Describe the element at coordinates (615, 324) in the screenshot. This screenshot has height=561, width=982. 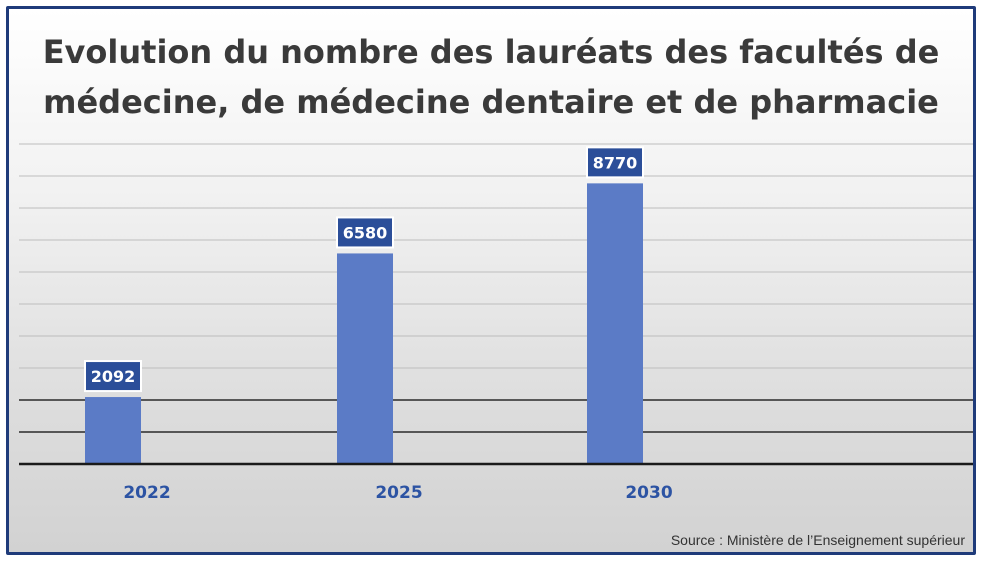
I see `bar-2030` at that location.